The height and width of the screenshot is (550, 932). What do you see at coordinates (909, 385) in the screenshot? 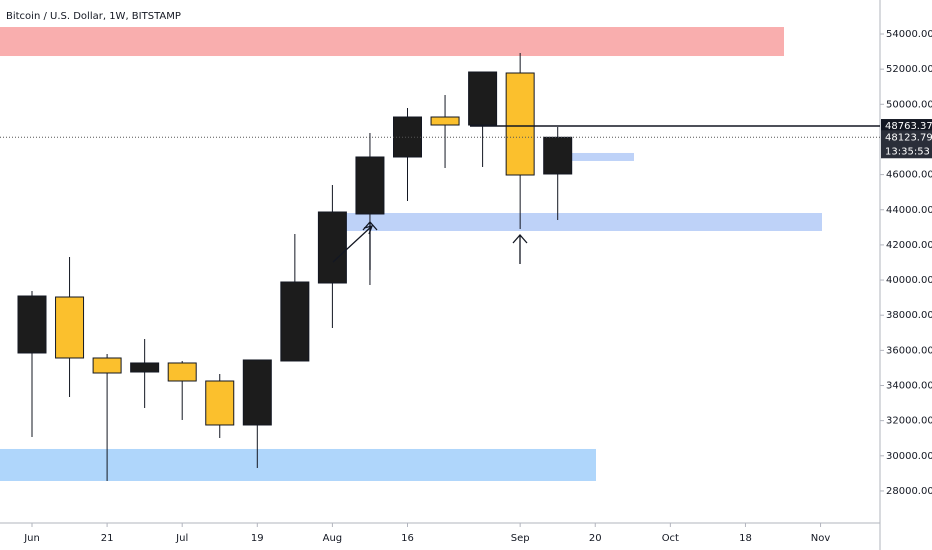
I see `y-tick-label: 34000.00` at bounding box center [909, 385].